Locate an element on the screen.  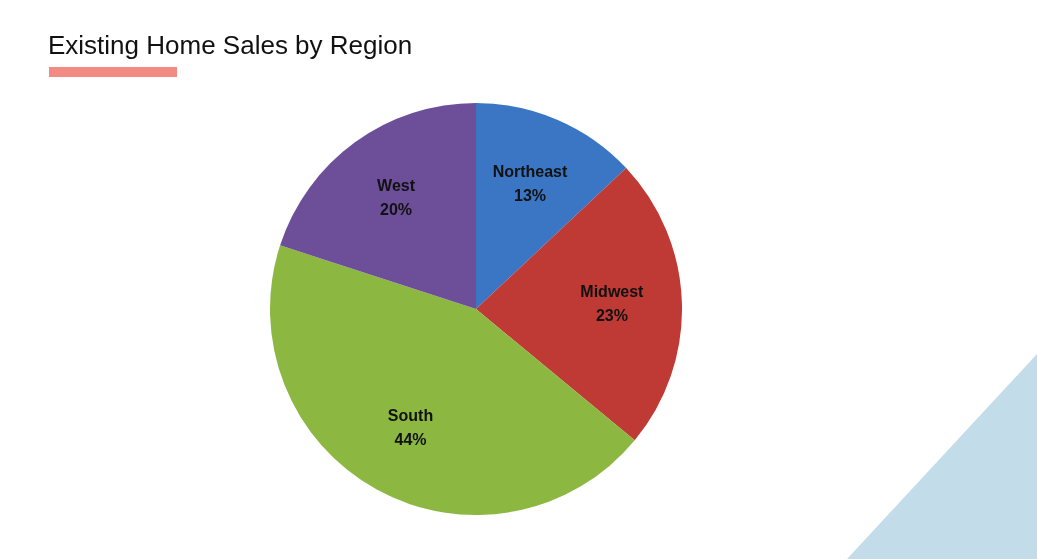
data-label: 44% is located at coordinates (410, 439).